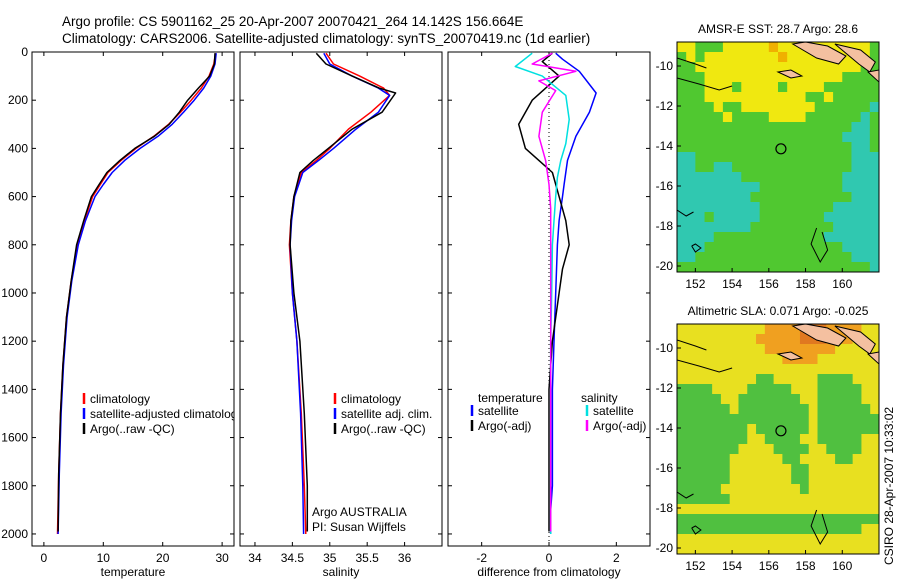  I want to click on island-shape, so click(872, 76).